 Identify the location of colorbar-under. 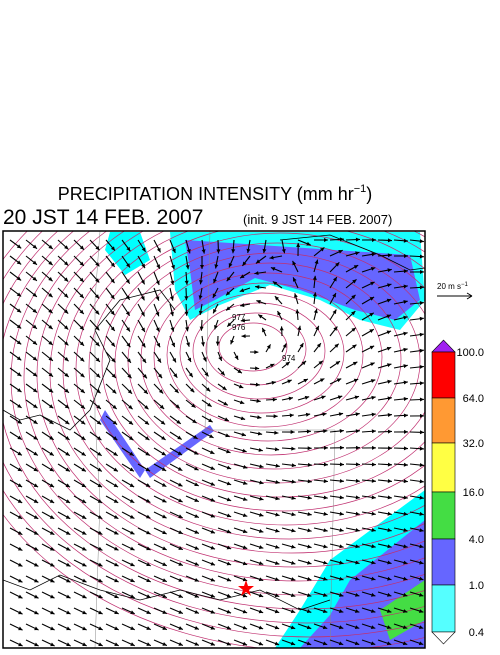
(443, 638).